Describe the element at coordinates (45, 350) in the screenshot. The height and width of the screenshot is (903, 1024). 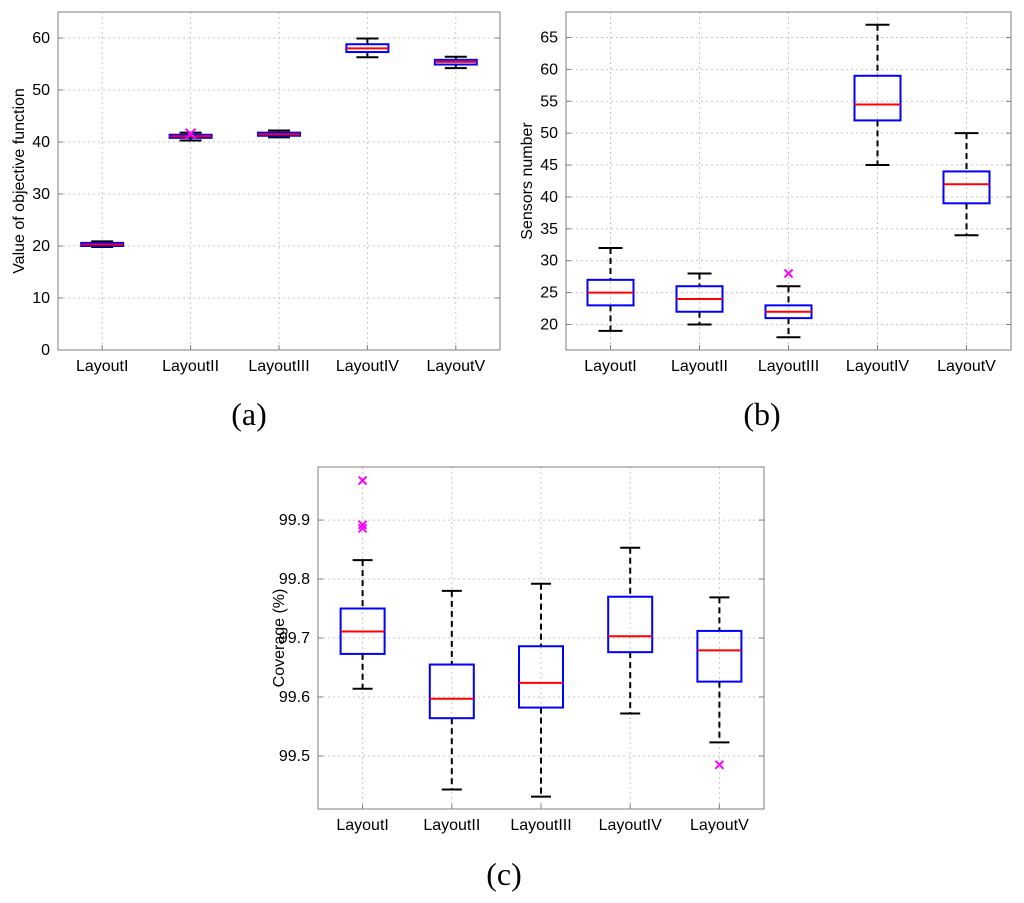
I see `y-tick-label: 0` at that location.